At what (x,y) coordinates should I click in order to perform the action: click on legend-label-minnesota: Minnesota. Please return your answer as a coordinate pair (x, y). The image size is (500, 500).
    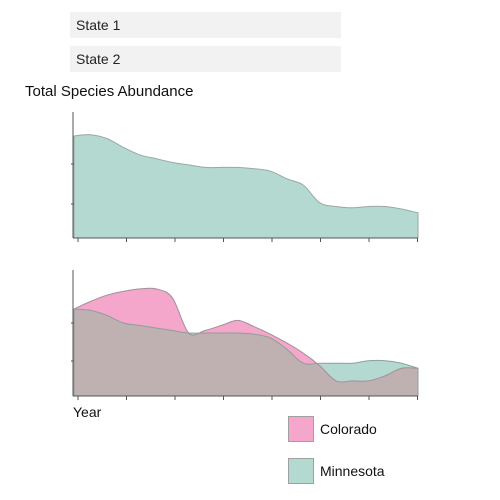
    Looking at the image, I should click on (352, 471).